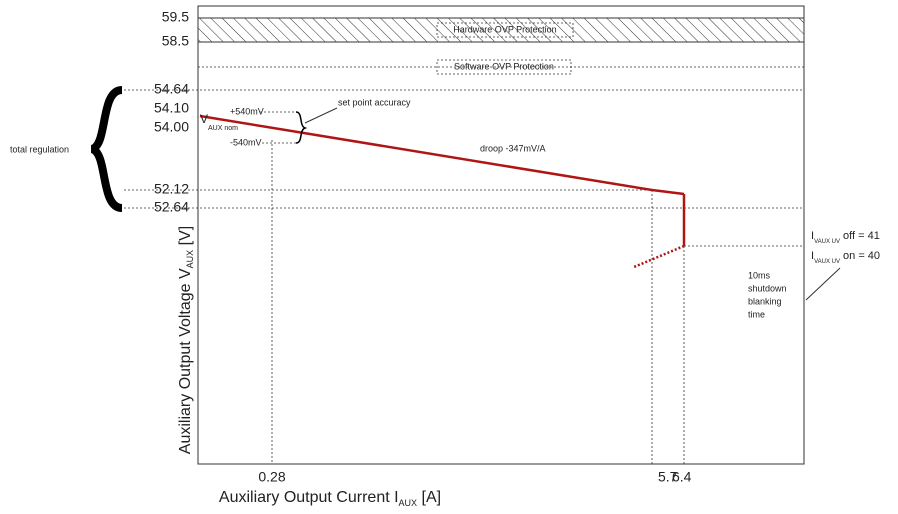 This screenshot has width=898, height=514. I want to click on uv-off-main: I, so click(812, 236).